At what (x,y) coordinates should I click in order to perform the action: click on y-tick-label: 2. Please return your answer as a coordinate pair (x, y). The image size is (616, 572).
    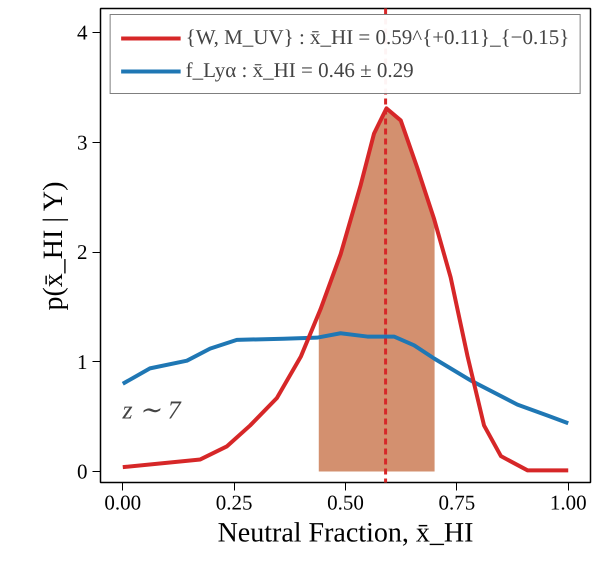
    Looking at the image, I should click on (82, 252).